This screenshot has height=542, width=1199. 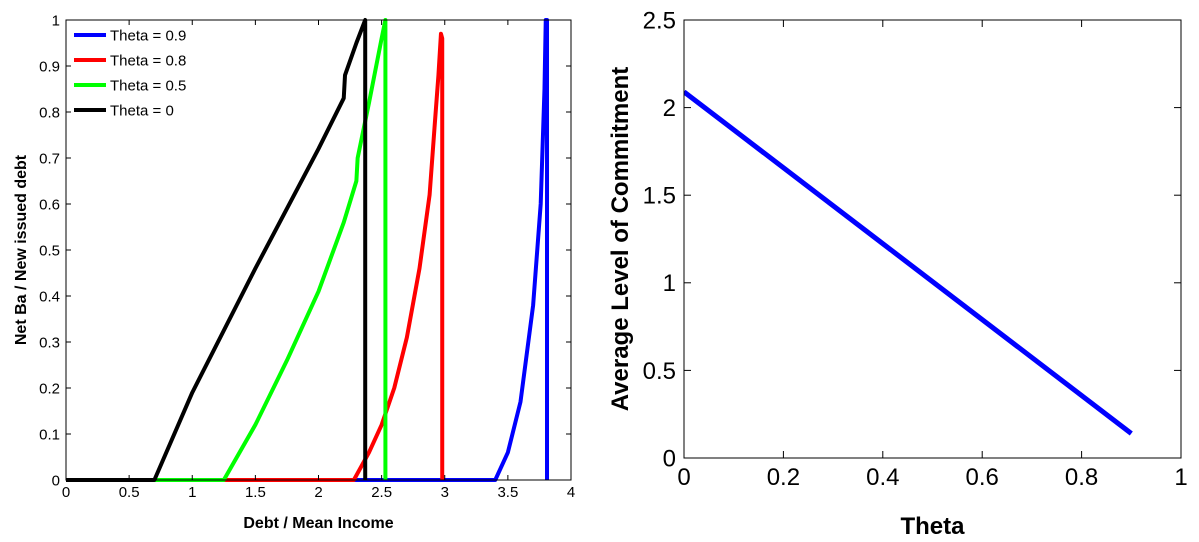 I want to click on x-tick-label: 2, so click(x=318, y=492).